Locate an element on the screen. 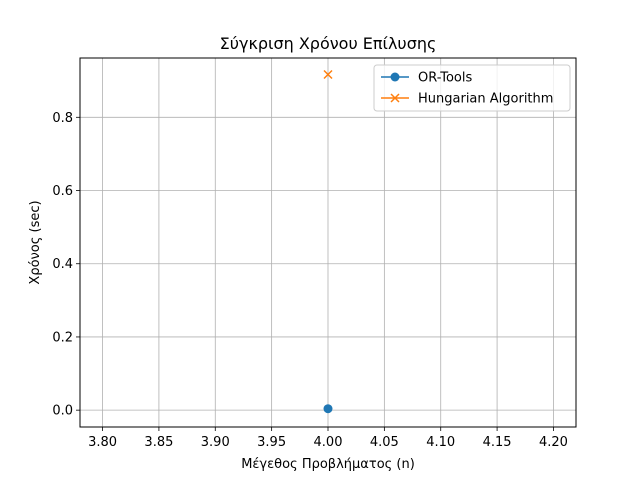  x-tick-label: 4.00 is located at coordinates (328, 442).